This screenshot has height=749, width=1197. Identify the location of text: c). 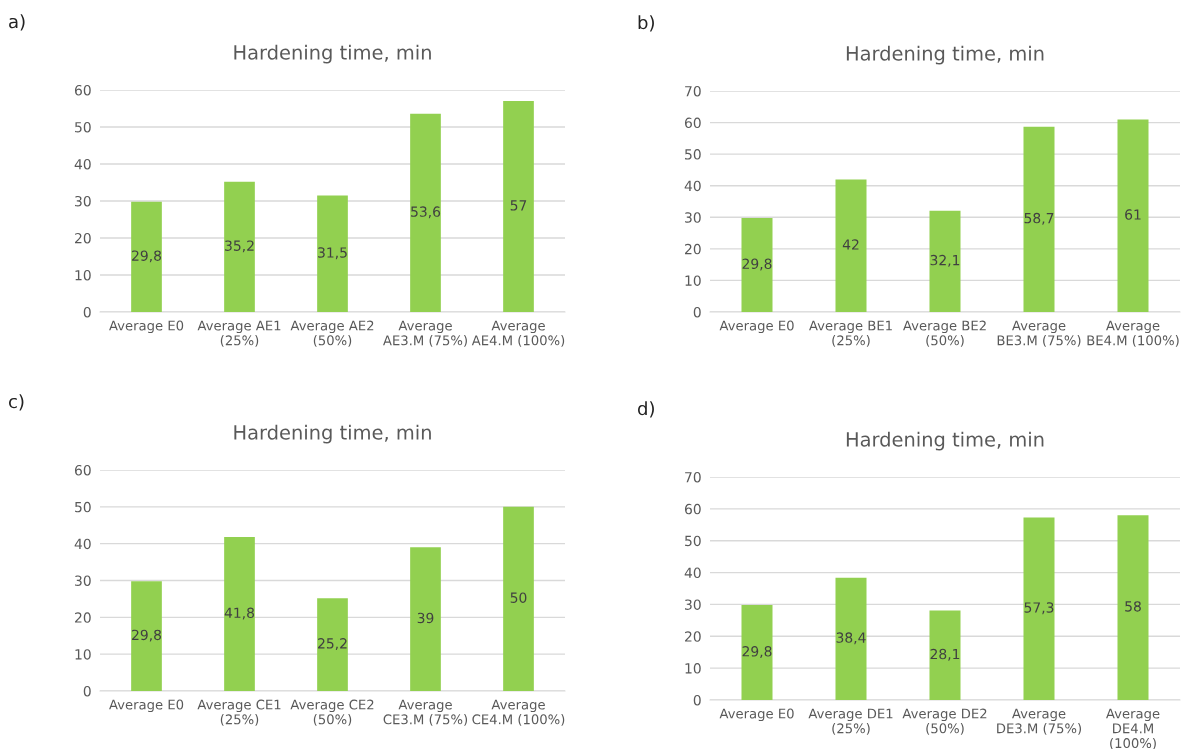
(16, 402).